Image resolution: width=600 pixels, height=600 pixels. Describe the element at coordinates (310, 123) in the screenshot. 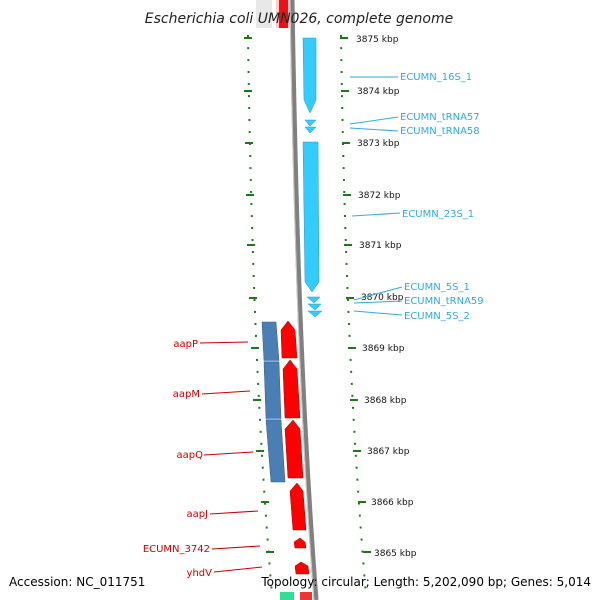

I see `gene-tRNA57` at that location.